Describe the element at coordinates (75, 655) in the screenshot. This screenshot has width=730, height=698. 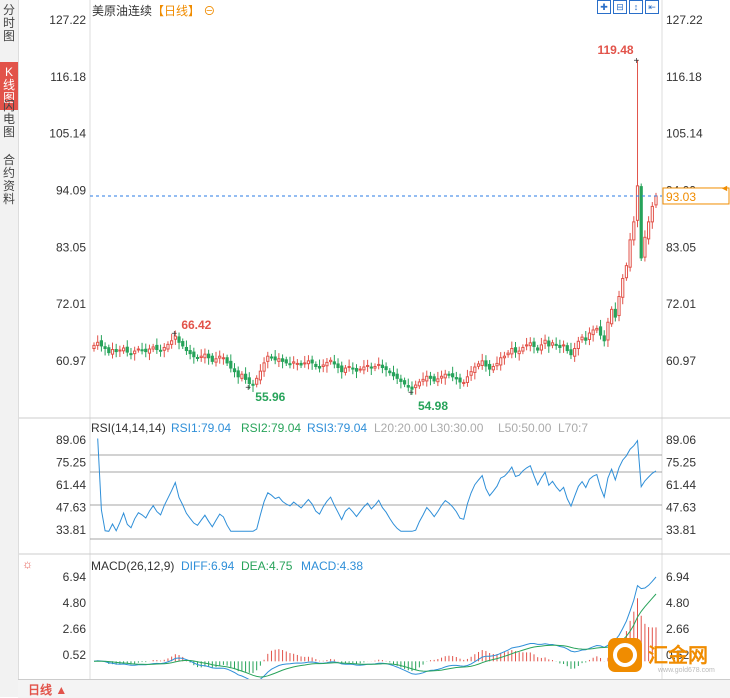
I see `macd-tick-left: 0.52` at that location.